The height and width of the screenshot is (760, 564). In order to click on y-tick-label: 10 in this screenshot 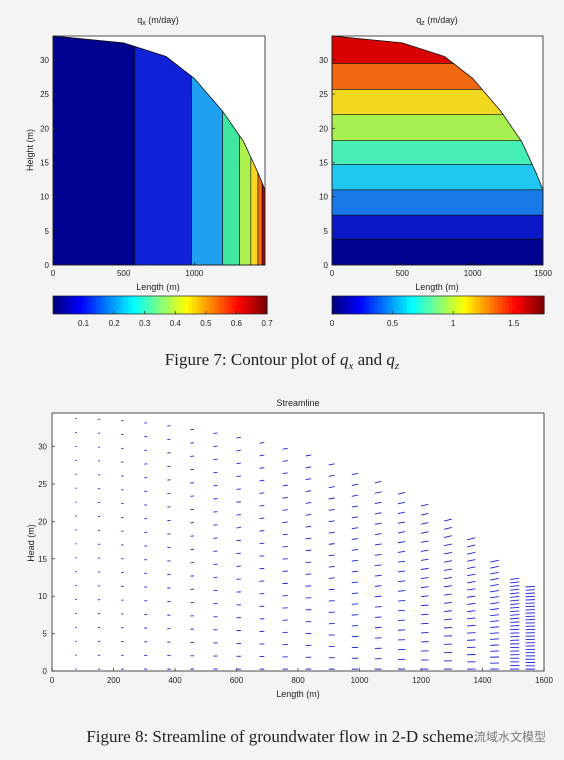, I will do `click(44, 197)`.